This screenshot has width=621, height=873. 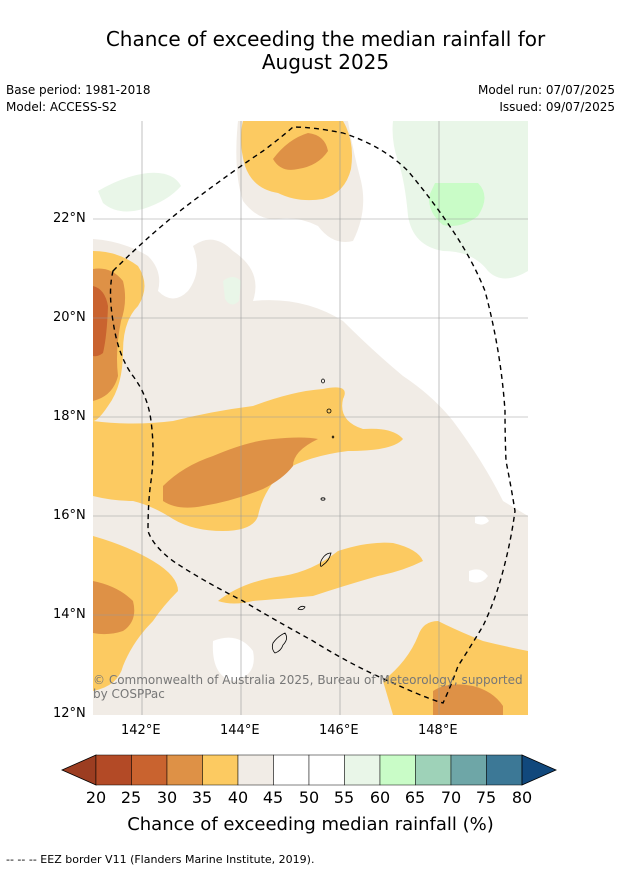 What do you see at coordinates (240, 730) in the screenshot?
I see `lon-label-144: 144°E` at bounding box center [240, 730].